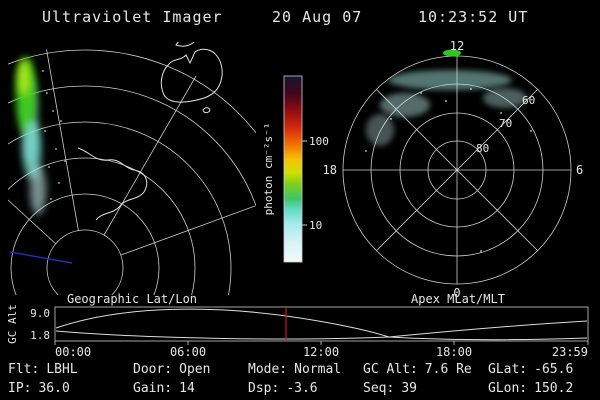  I want to click on status-ip: IP: 36.0, so click(39, 388).